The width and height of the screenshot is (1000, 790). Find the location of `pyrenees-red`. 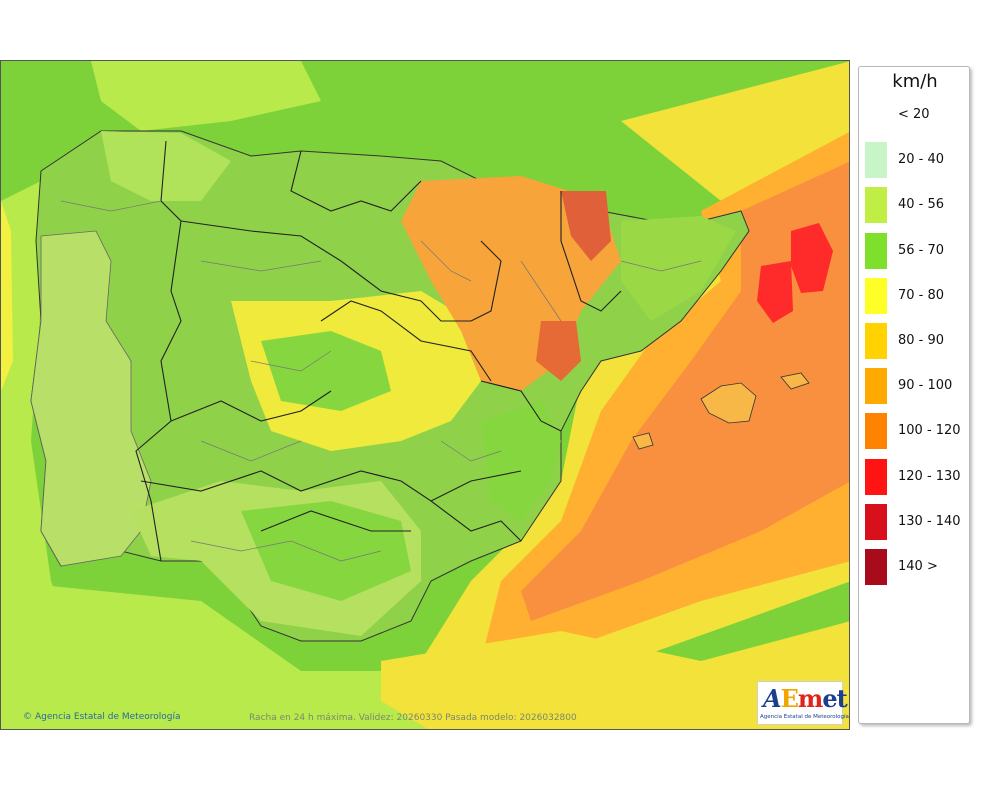

pyrenees-red is located at coordinates (586, 226).